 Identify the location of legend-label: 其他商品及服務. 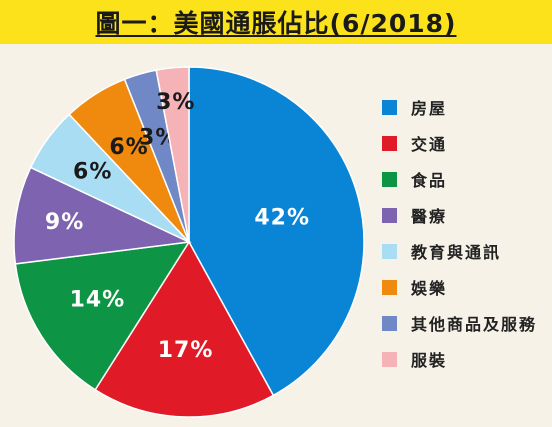
(474, 324).